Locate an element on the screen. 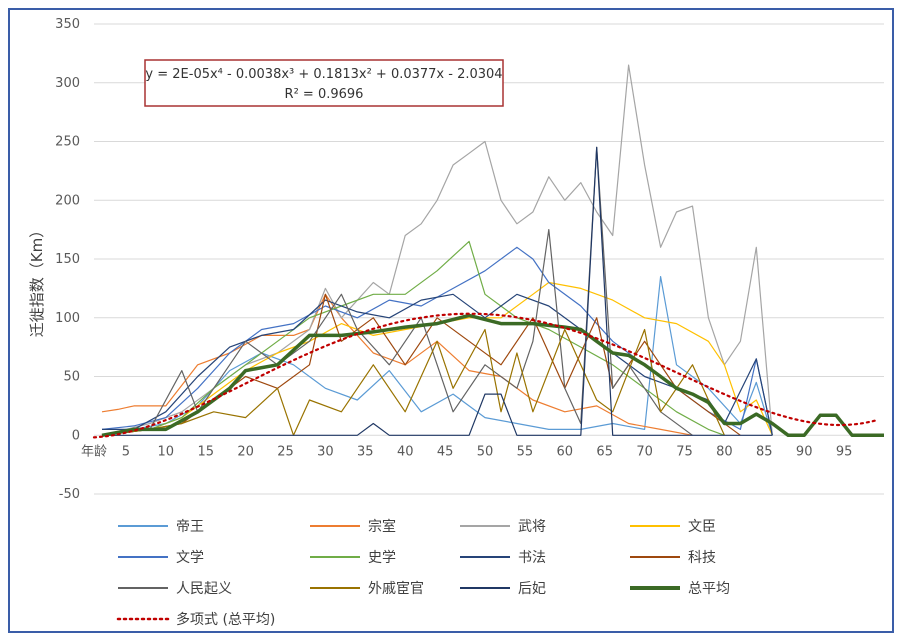  legend-label-1: 宗室 is located at coordinates (382, 526).